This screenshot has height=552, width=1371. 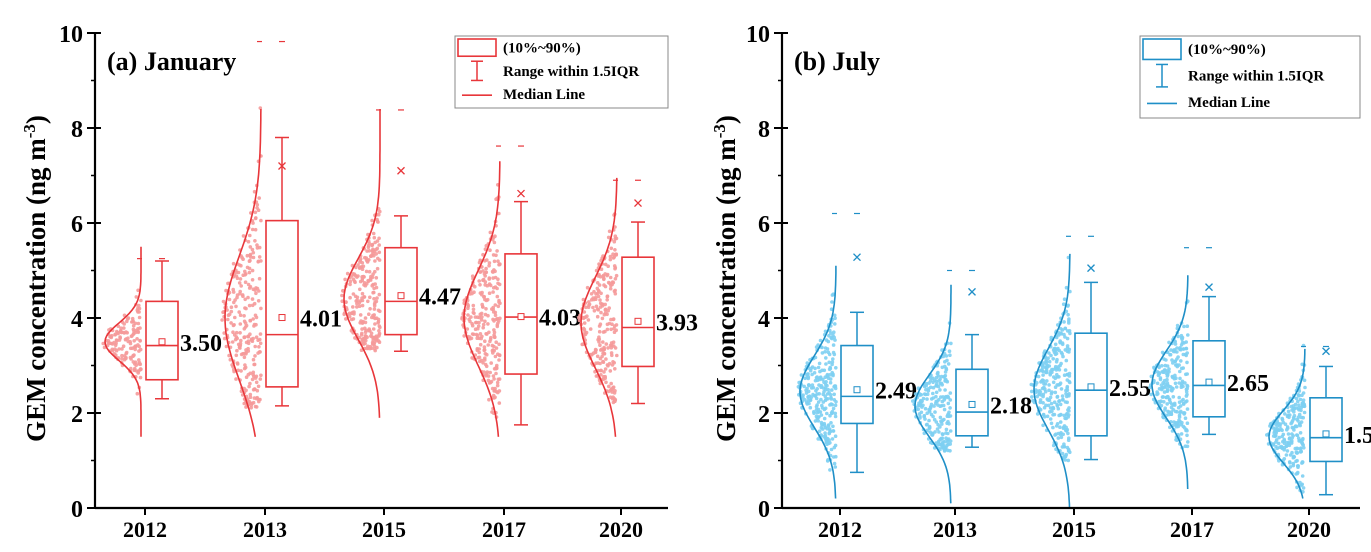 What do you see at coordinates (321, 320) in the screenshot?
I see `mean-value-label-2013: 4.01` at bounding box center [321, 320].